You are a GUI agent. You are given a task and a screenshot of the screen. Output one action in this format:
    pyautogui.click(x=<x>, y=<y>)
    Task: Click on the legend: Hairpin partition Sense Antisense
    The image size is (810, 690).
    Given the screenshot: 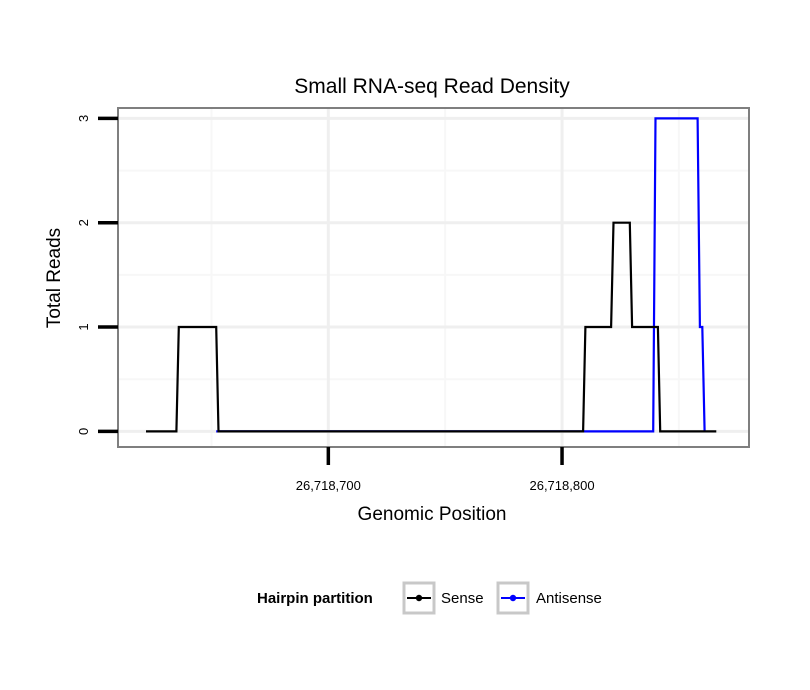 What is the action you would take?
    pyautogui.click(x=429, y=598)
    